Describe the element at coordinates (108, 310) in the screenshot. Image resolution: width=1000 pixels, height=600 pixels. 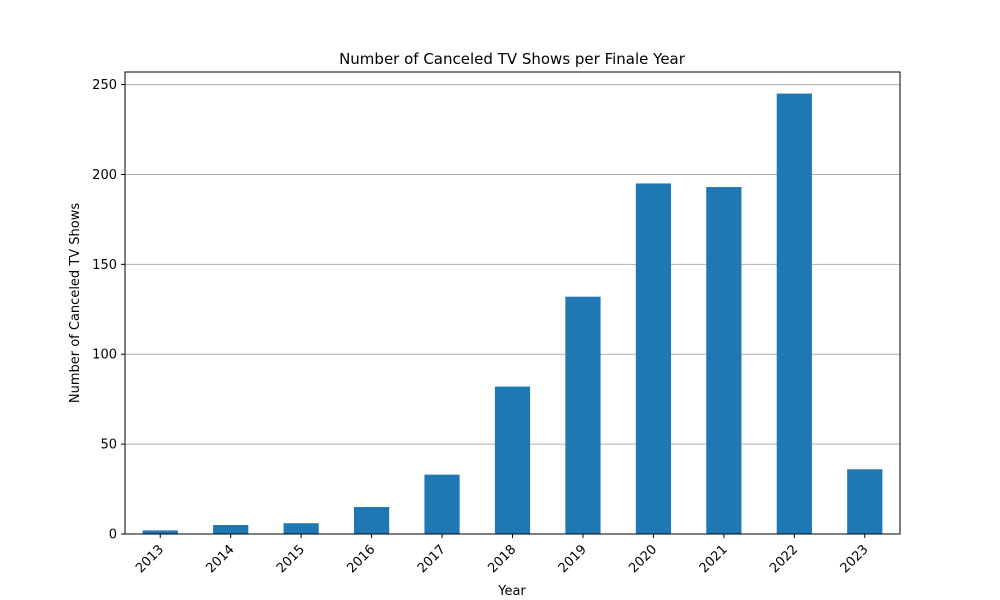
I see `y-axis-ticks: 0 50 100 150 200 250` at that location.